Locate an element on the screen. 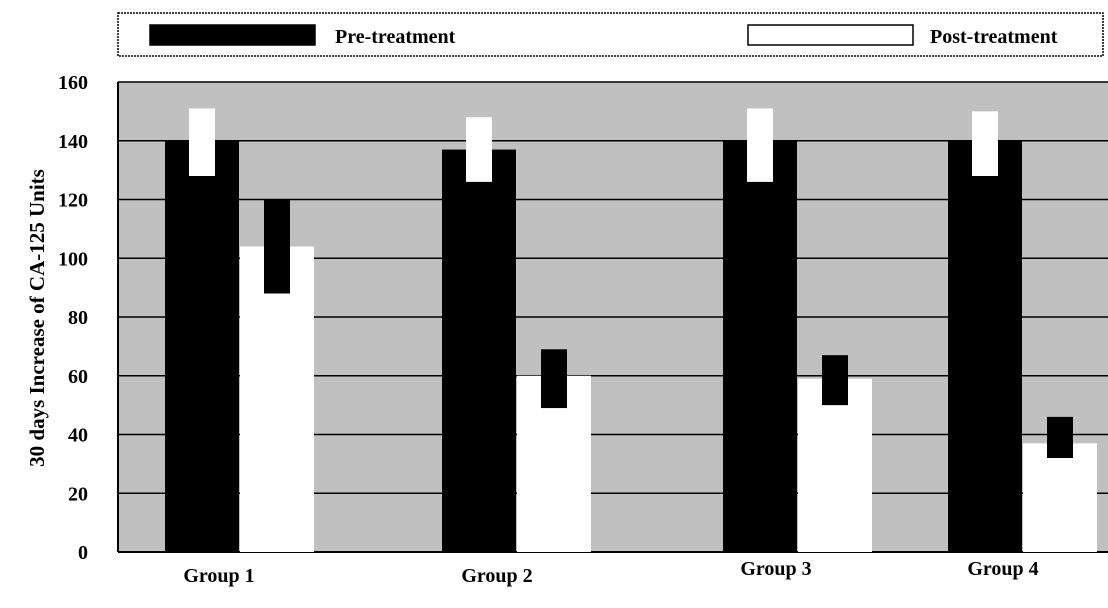 This screenshot has width=1108, height=608. y-axis-label: 30 days Increase of CA-125 Units is located at coordinates (37, 318).